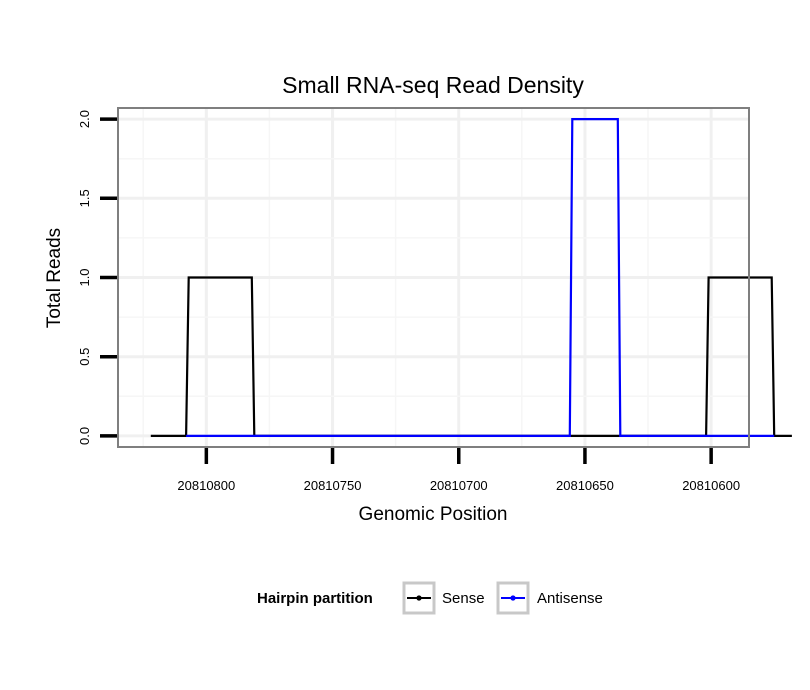 The height and width of the screenshot is (690, 810). What do you see at coordinates (711, 485) in the screenshot?
I see `x-tick-label: 20810600` at bounding box center [711, 485].